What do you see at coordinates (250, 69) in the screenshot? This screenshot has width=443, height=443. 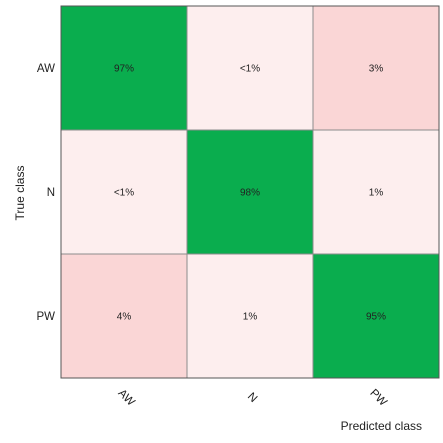 I see `cell-value-aw-n: <1%` at bounding box center [250, 69].